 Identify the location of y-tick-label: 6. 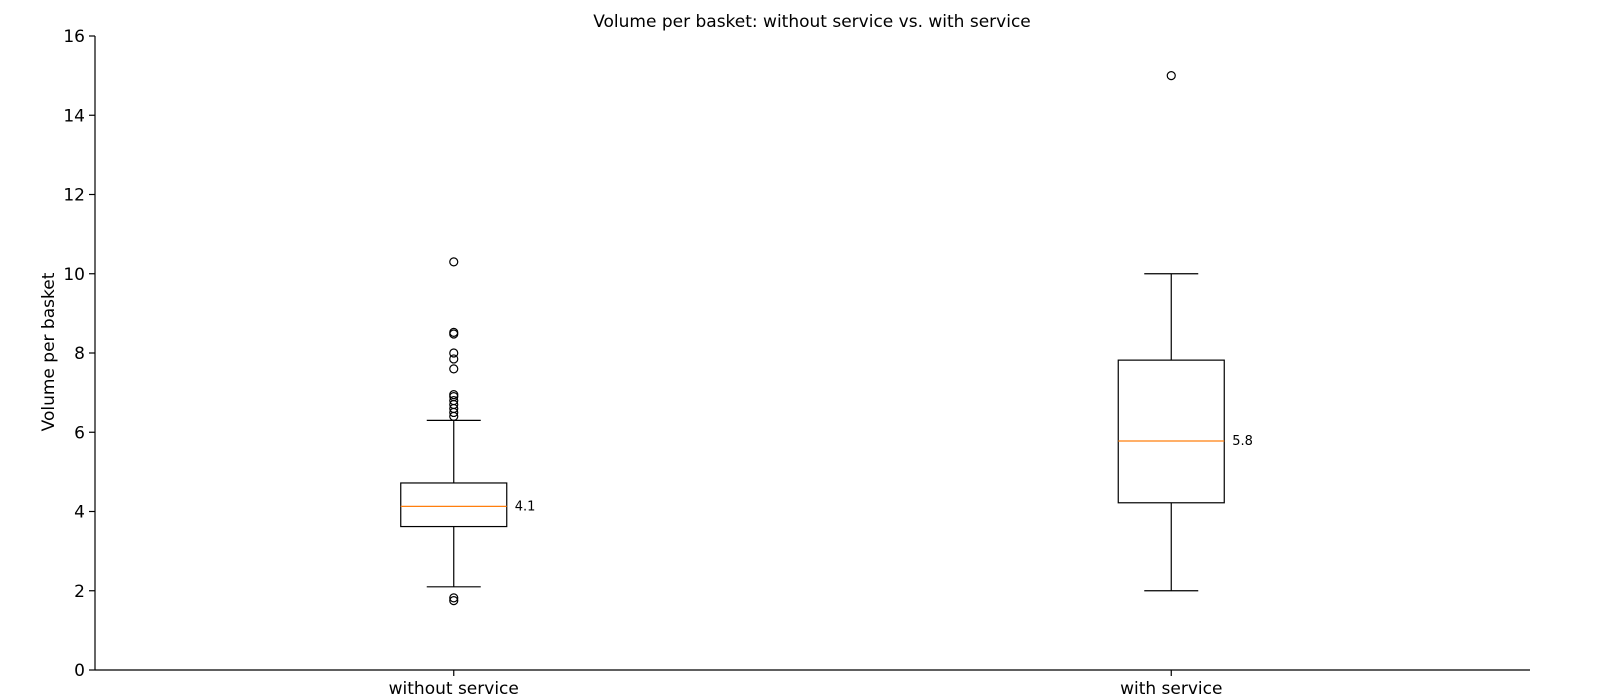
(79, 433).